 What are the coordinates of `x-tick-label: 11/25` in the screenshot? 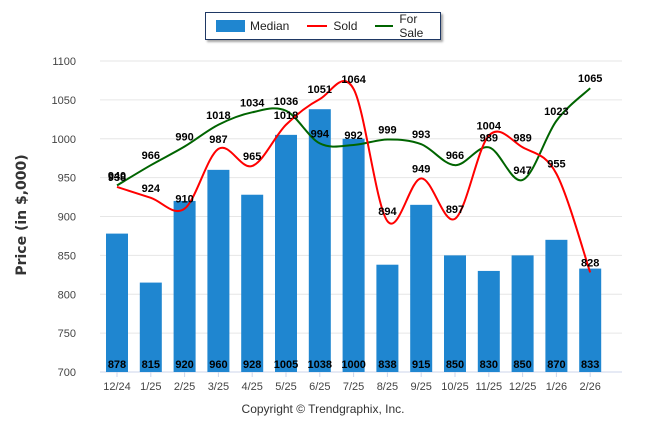 It's located at (488, 387).